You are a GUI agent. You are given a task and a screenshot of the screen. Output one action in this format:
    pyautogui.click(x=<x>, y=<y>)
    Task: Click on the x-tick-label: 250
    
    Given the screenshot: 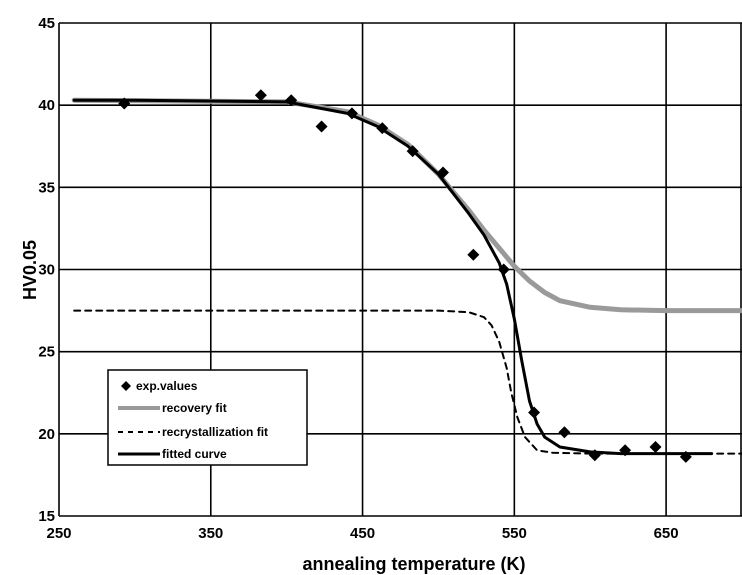 What is the action you would take?
    pyautogui.click(x=58, y=533)
    